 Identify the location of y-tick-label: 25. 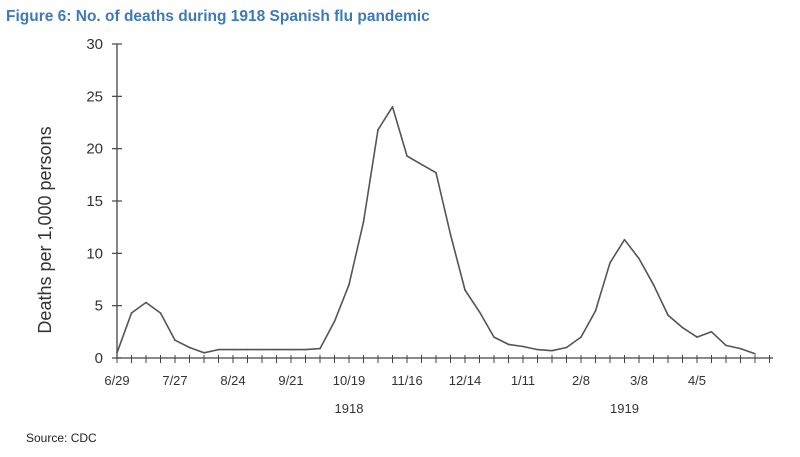
(94, 96).